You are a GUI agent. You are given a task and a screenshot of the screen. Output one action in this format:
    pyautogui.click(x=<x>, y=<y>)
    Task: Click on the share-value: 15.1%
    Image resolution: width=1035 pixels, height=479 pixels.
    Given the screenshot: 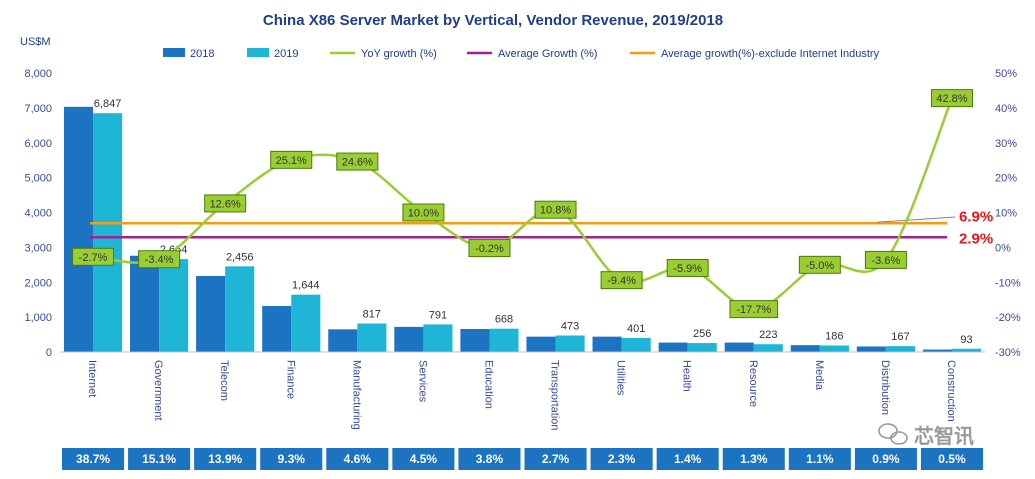 What is the action you would take?
    pyautogui.click(x=159, y=459)
    